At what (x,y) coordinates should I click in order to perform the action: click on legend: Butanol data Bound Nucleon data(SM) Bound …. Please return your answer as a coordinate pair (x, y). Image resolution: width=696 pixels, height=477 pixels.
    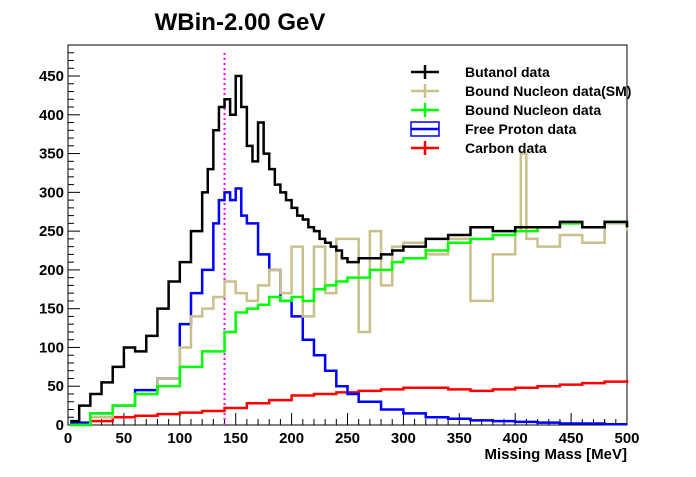
    Looking at the image, I should click on (520, 110).